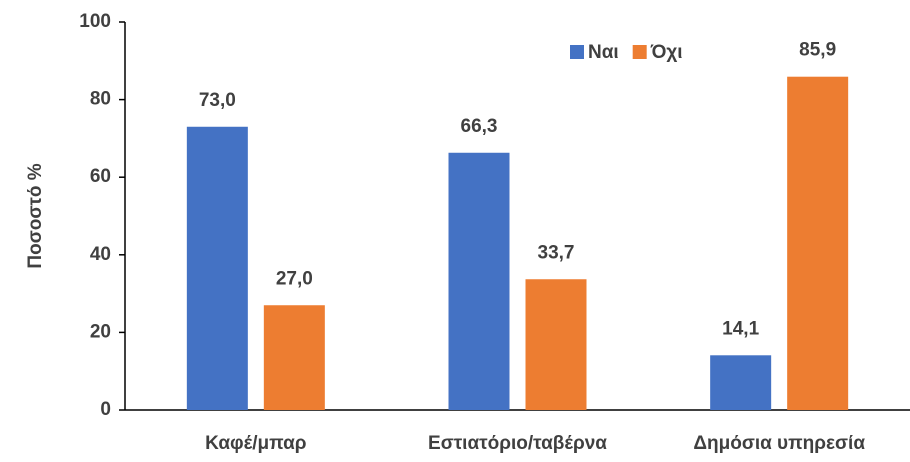 Image resolution: width=910 pixels, height=462 pixels. I want to click on y-tick-label: 100, so click(95, 21).